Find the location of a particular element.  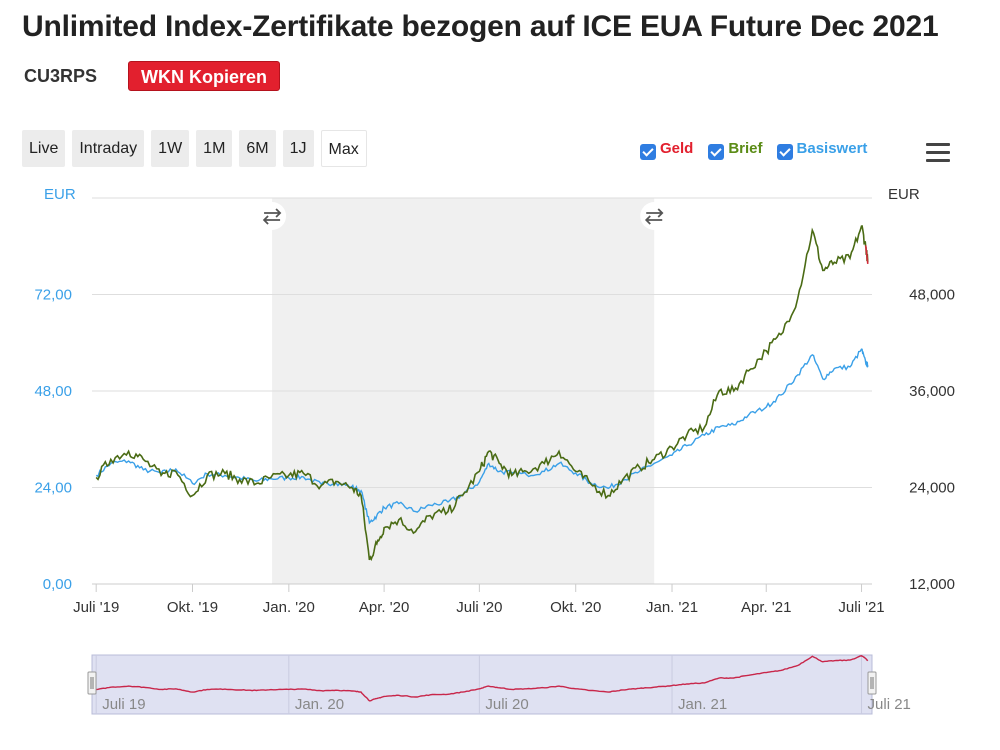

x-tick-label: Okt. '19 is located at coordinates (192, 607).